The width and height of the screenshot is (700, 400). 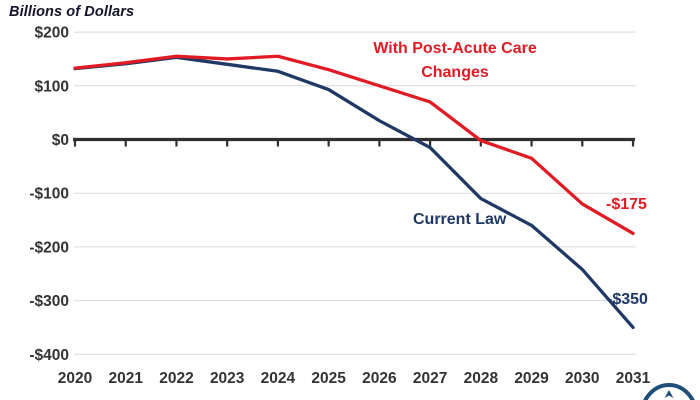 What do you see at coordinates (328, 378) in the screenshot?
I see `x-axis-label: 2025` at bounding box center [328, 378].